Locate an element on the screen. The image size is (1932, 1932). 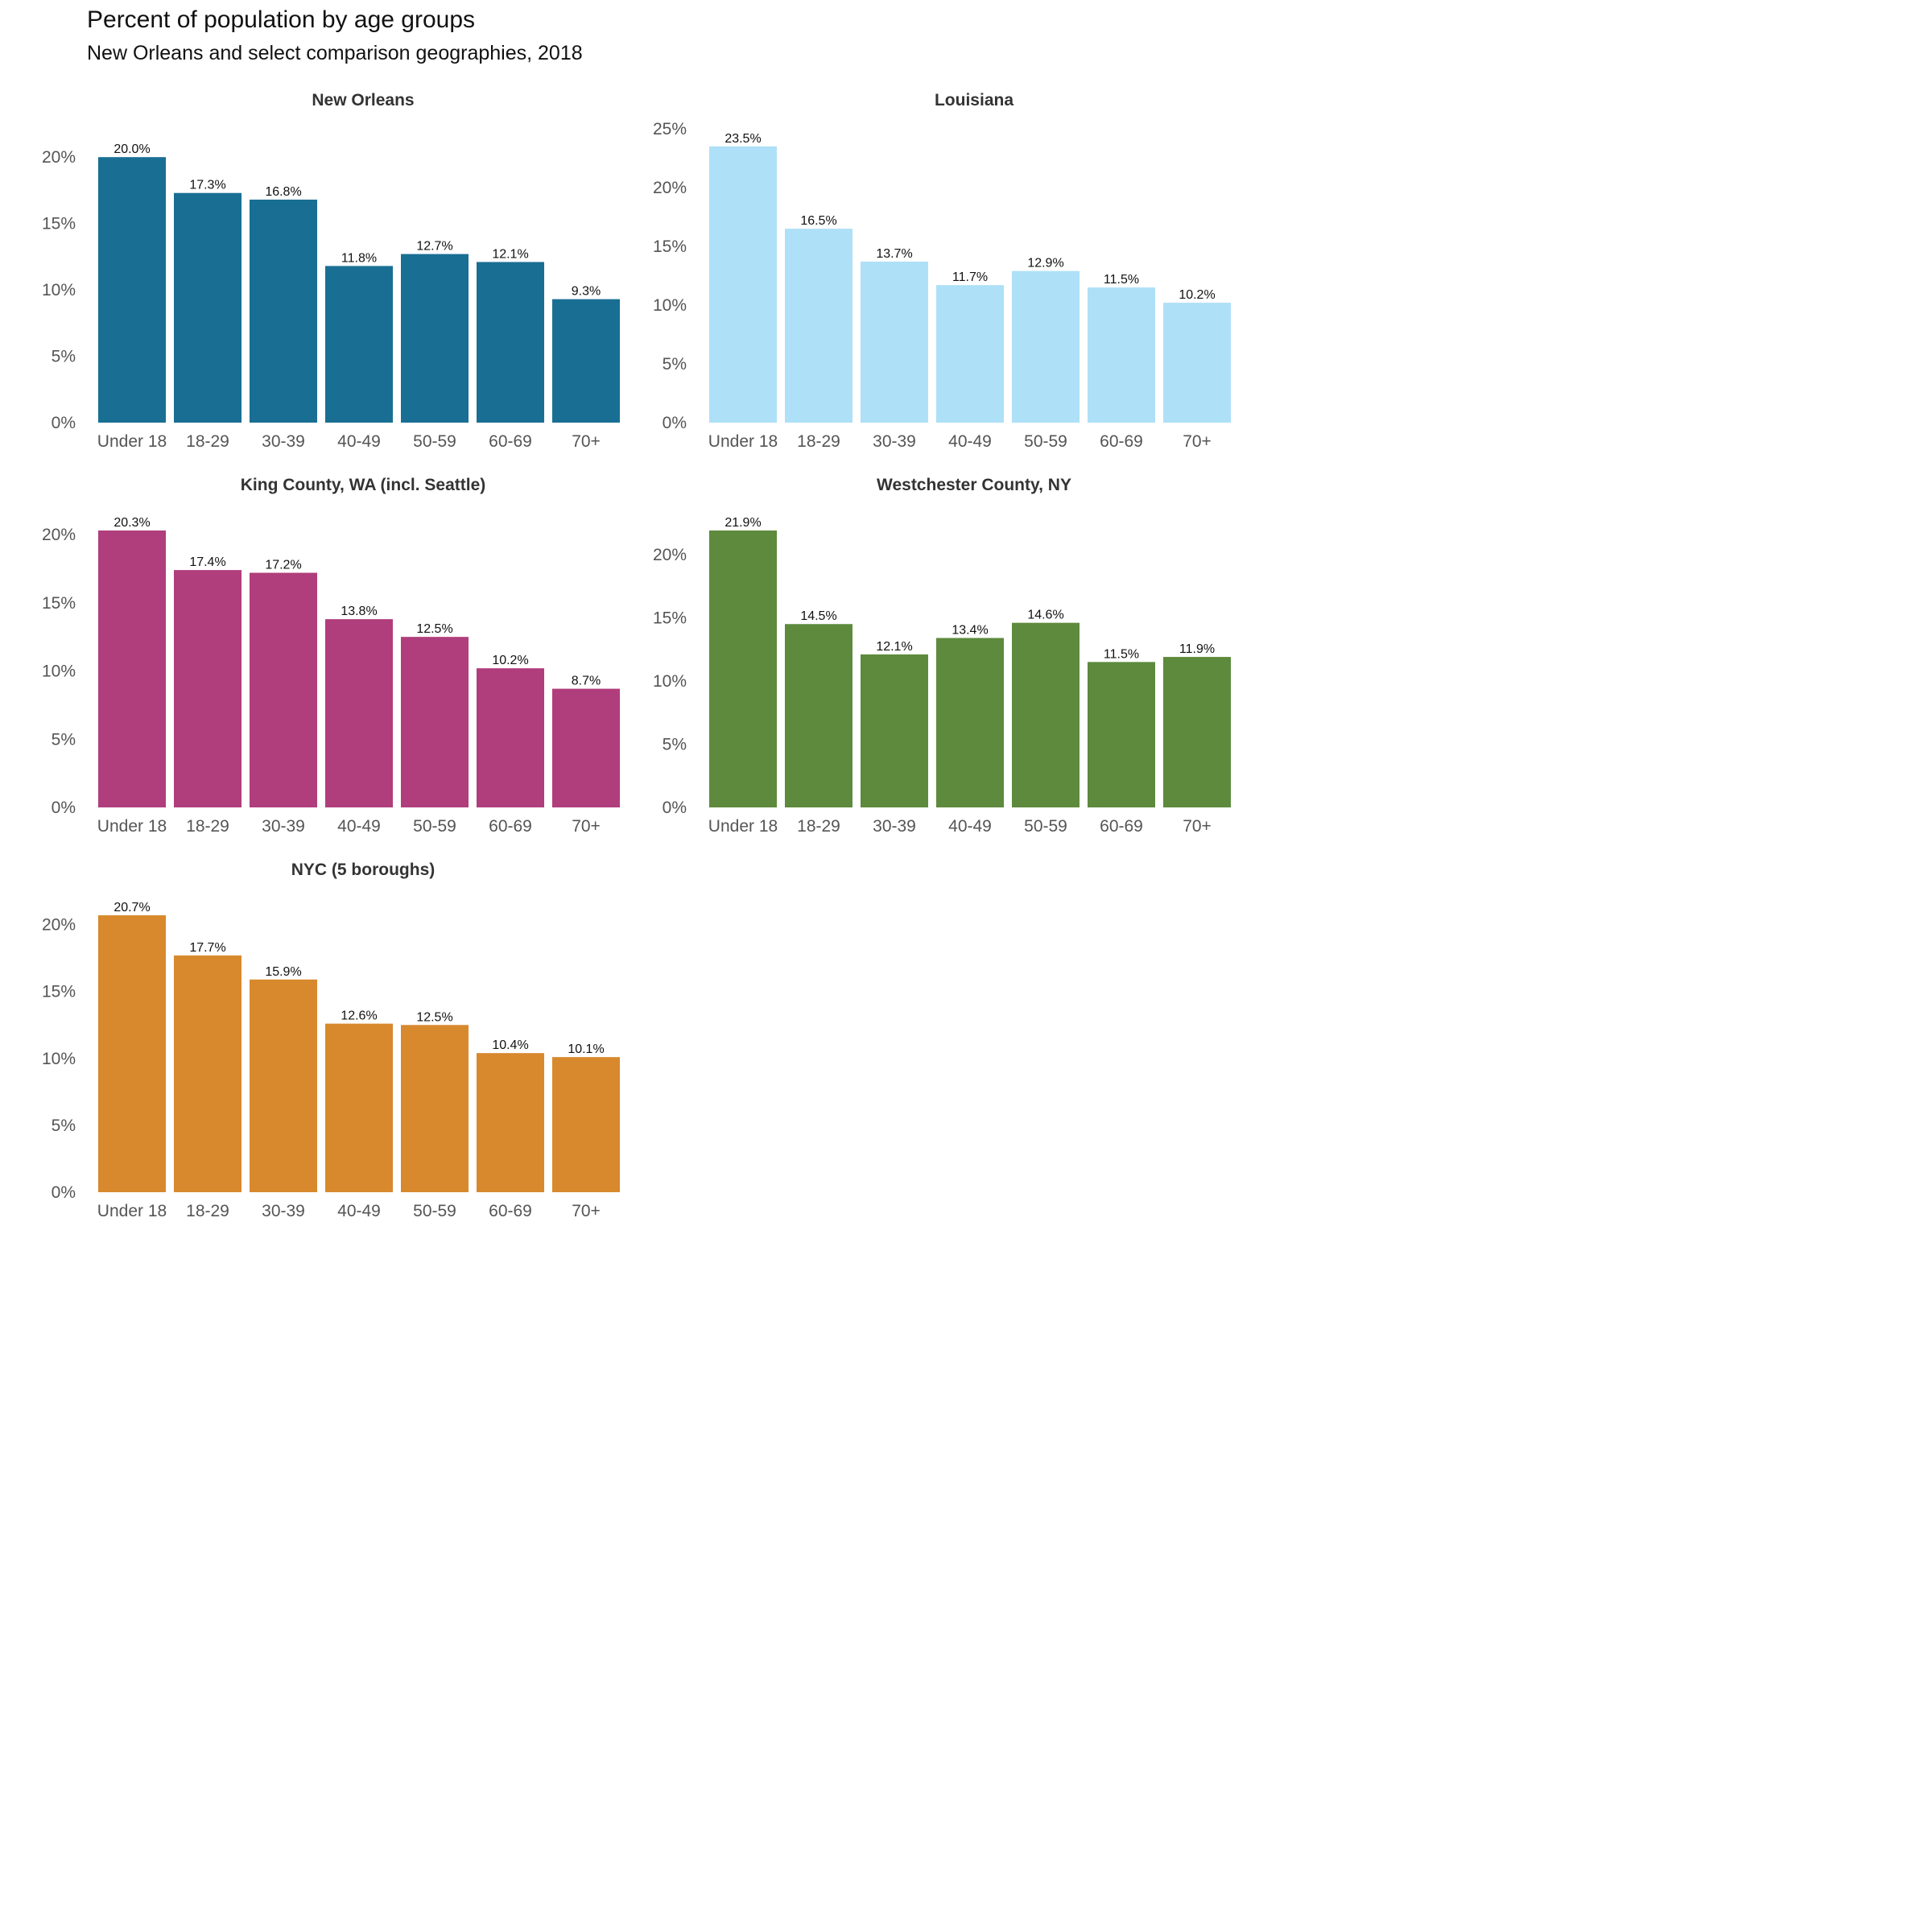
data-label: 20.7% is located at coordinates (132, 907).